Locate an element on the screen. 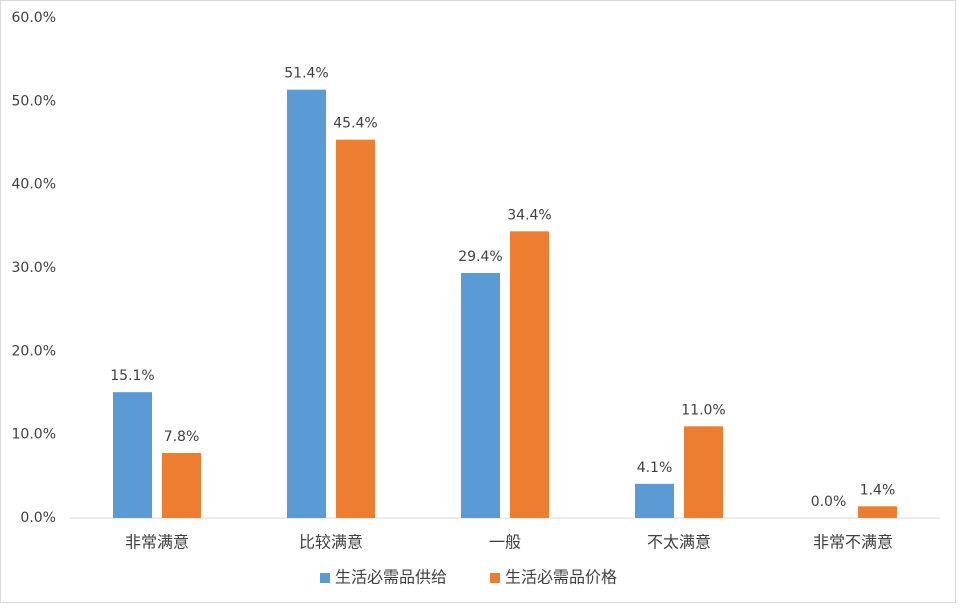 Image resolution: width=960 pixels, height=613 pixels. y-tick-label: 50.0% is located at coordinates (34, 101).